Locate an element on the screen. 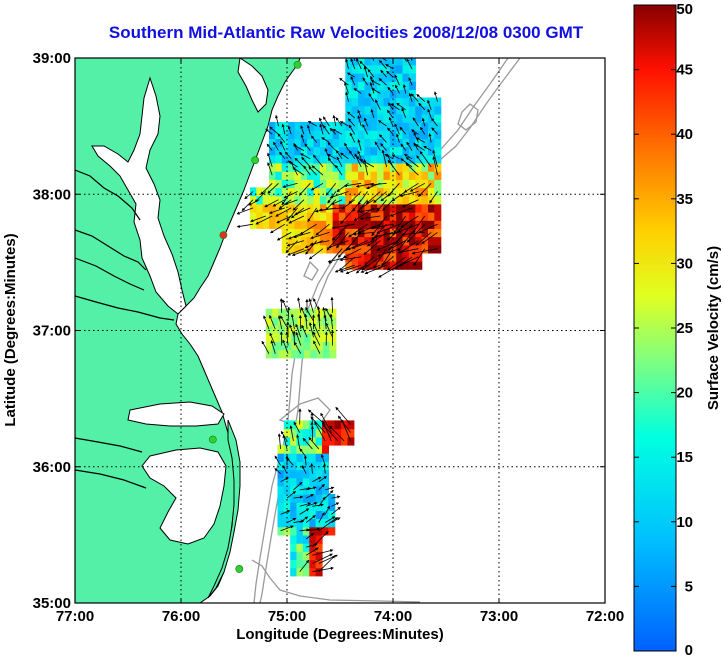 This screenshot has width=724, height=659. albemarle-sound is located at coordinates (176, 414).